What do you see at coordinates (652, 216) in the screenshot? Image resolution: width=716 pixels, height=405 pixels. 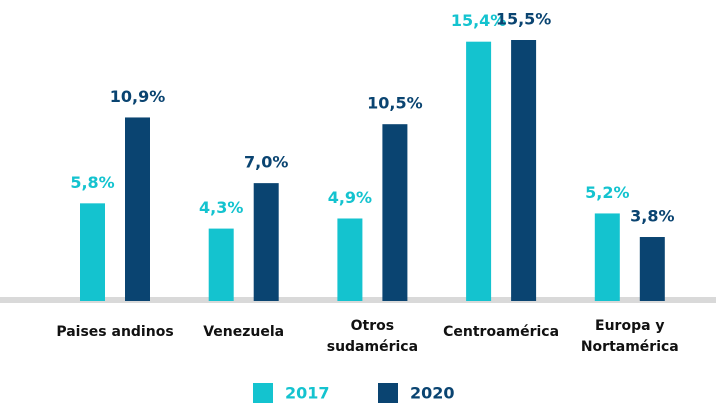 I see `data-label: 3,8%` at bounding box center [652, 216].